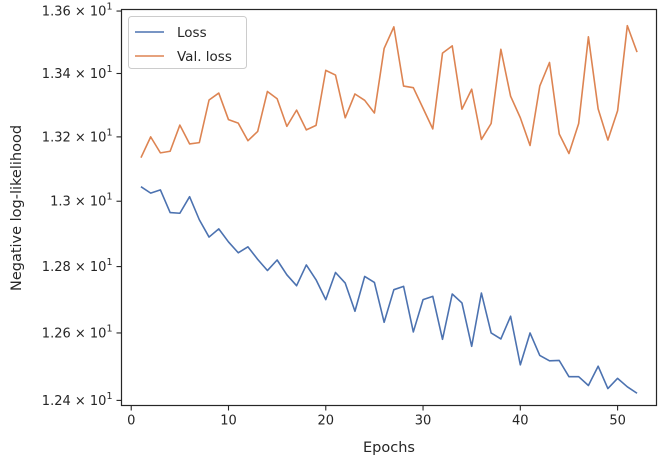  What do you see at coordinates (77, 11) in the screenshot?
I see `y-tick-label: 1.36 × 10¹` at bounding box center [77, 11].